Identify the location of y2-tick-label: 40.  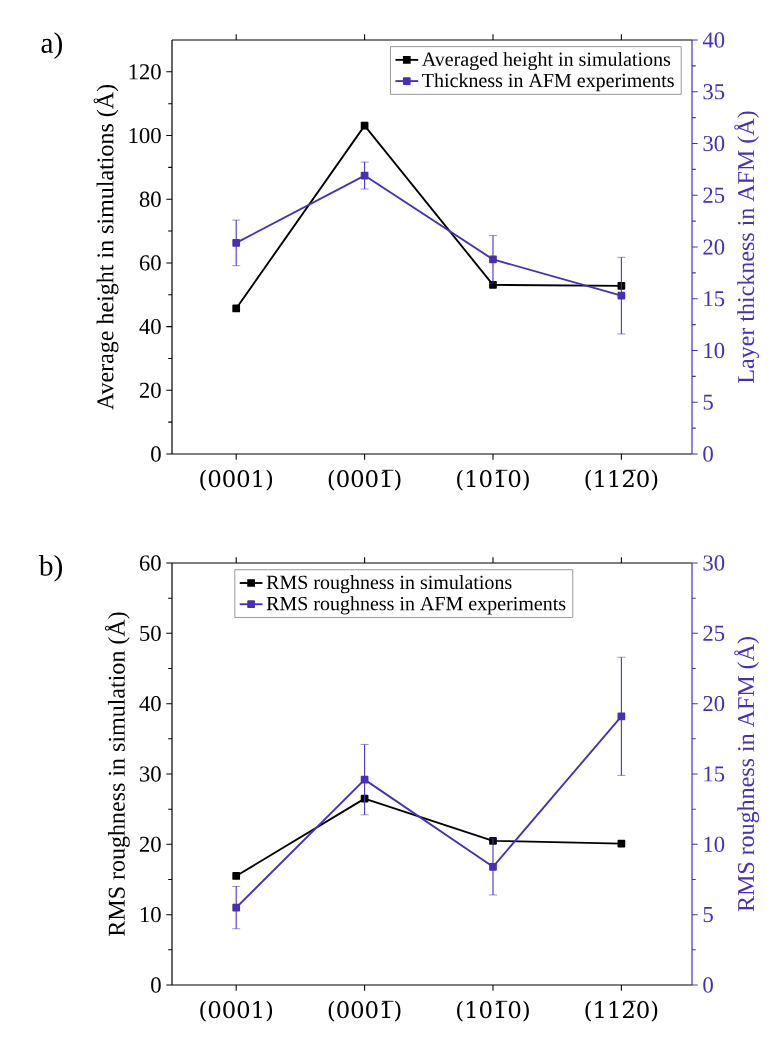
(713, 40).